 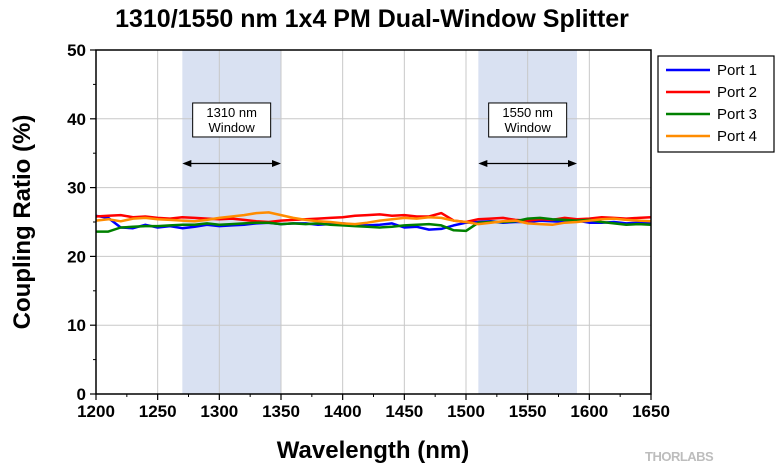 I want to click on x-tick-label: 1500, so click(x=466, y=411).